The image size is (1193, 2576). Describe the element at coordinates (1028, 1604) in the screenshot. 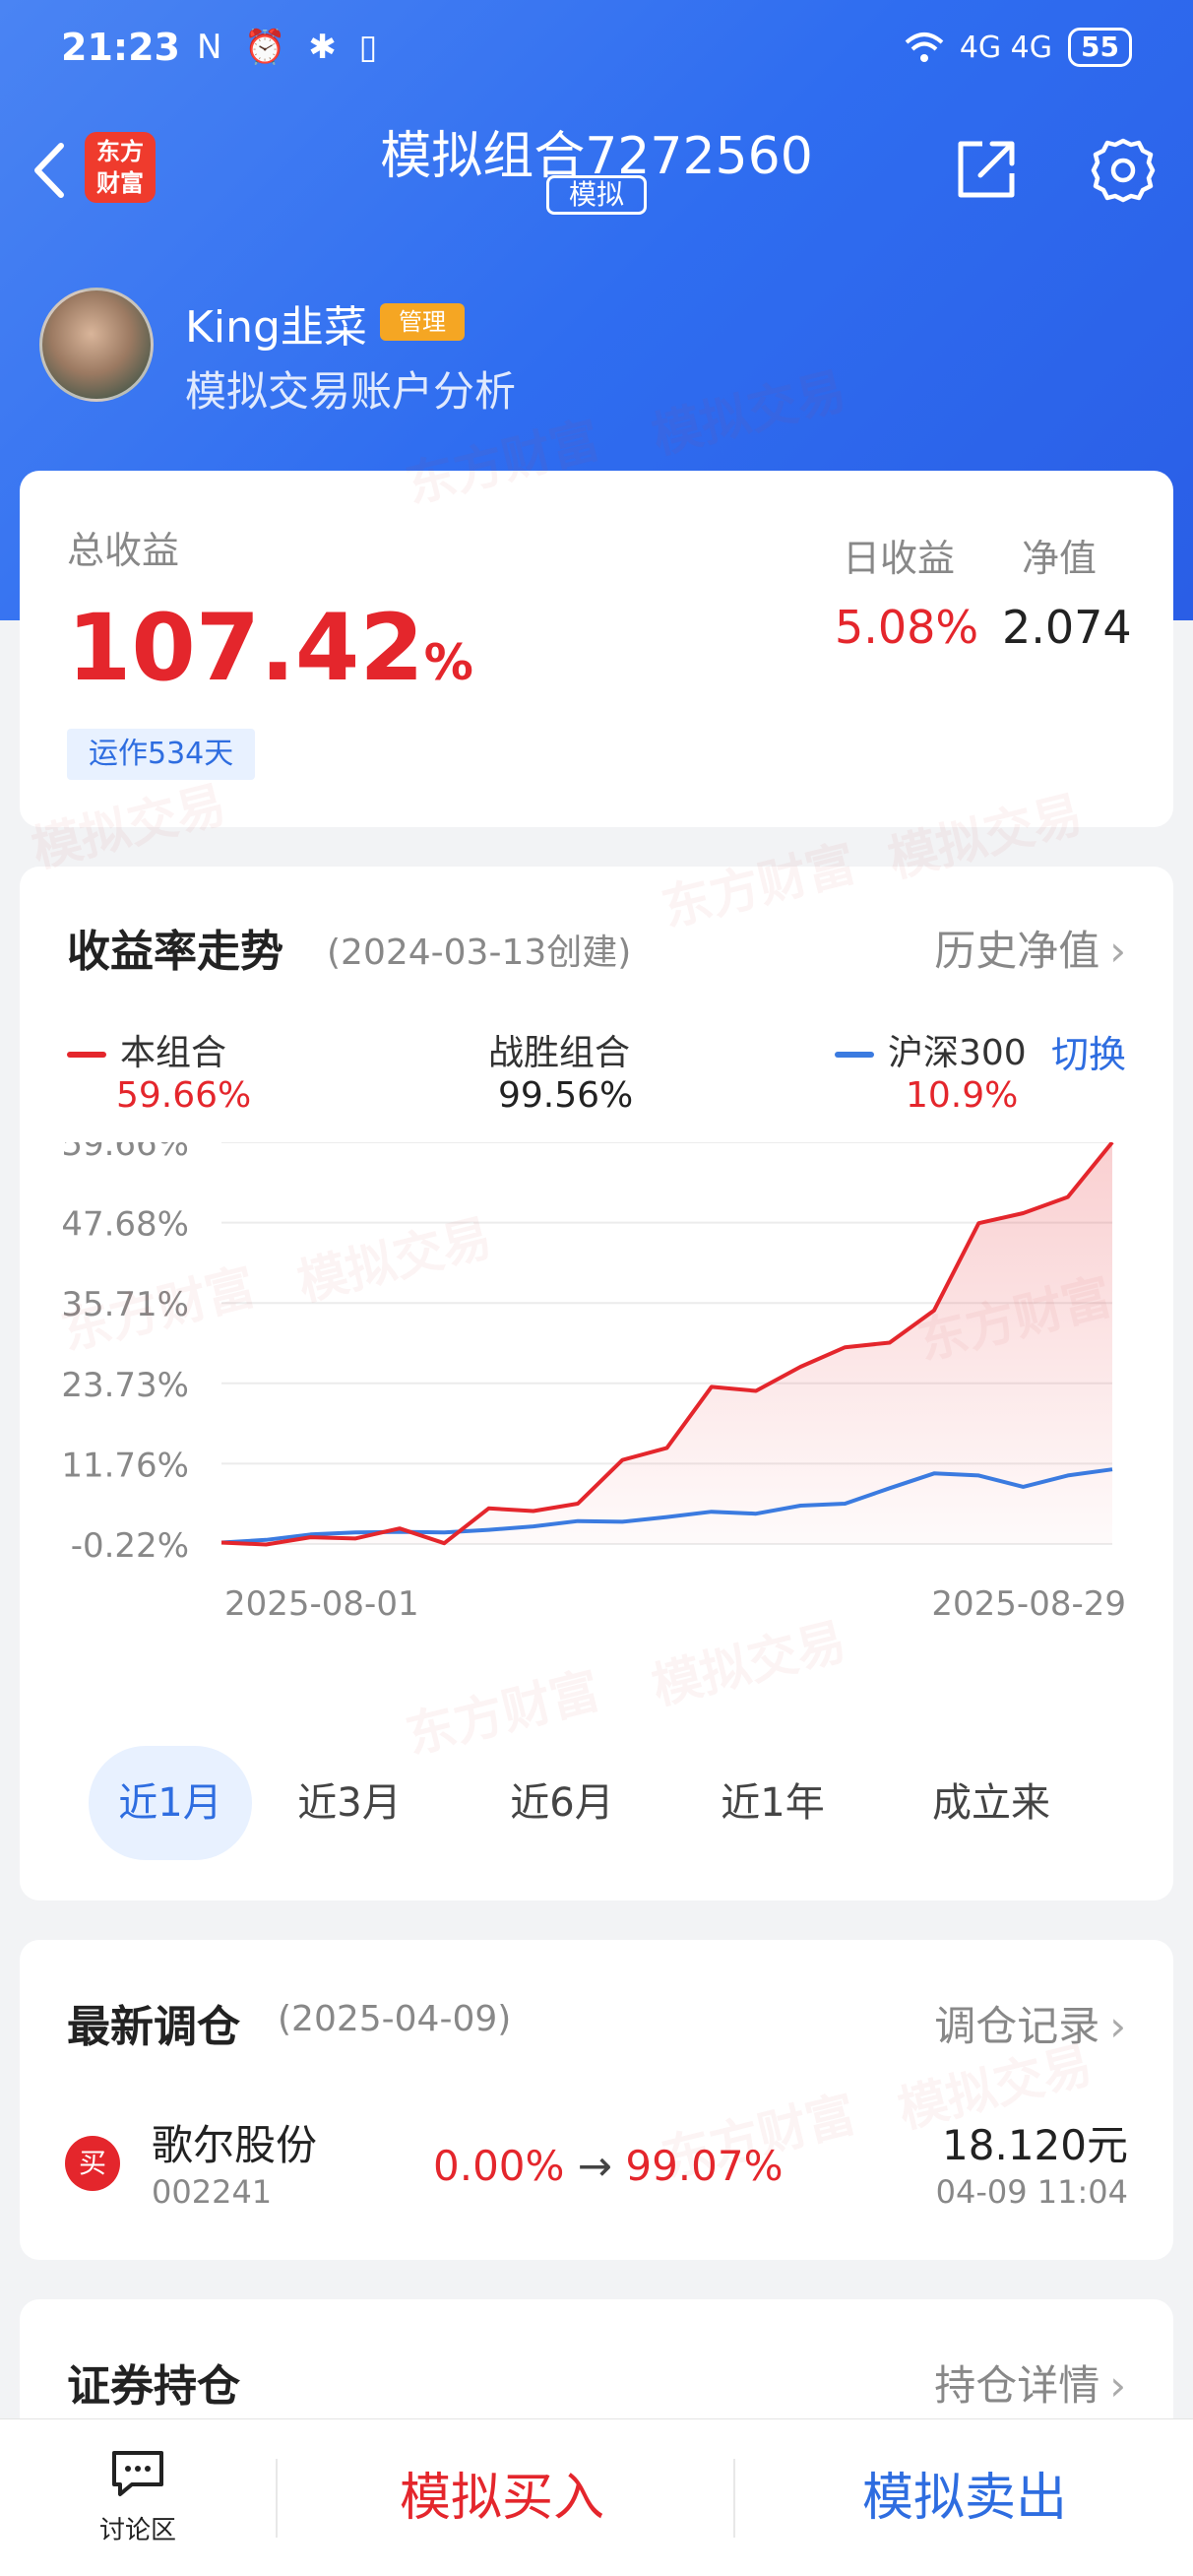

I see `x-tick-label-end: 2025-08-29` at that location.